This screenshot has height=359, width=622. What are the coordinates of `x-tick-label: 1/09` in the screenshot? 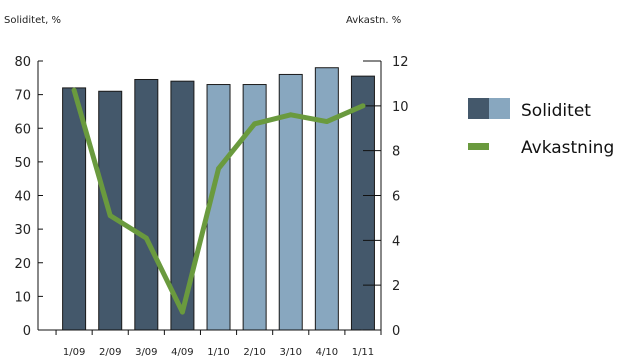 It's located at (74, 352).